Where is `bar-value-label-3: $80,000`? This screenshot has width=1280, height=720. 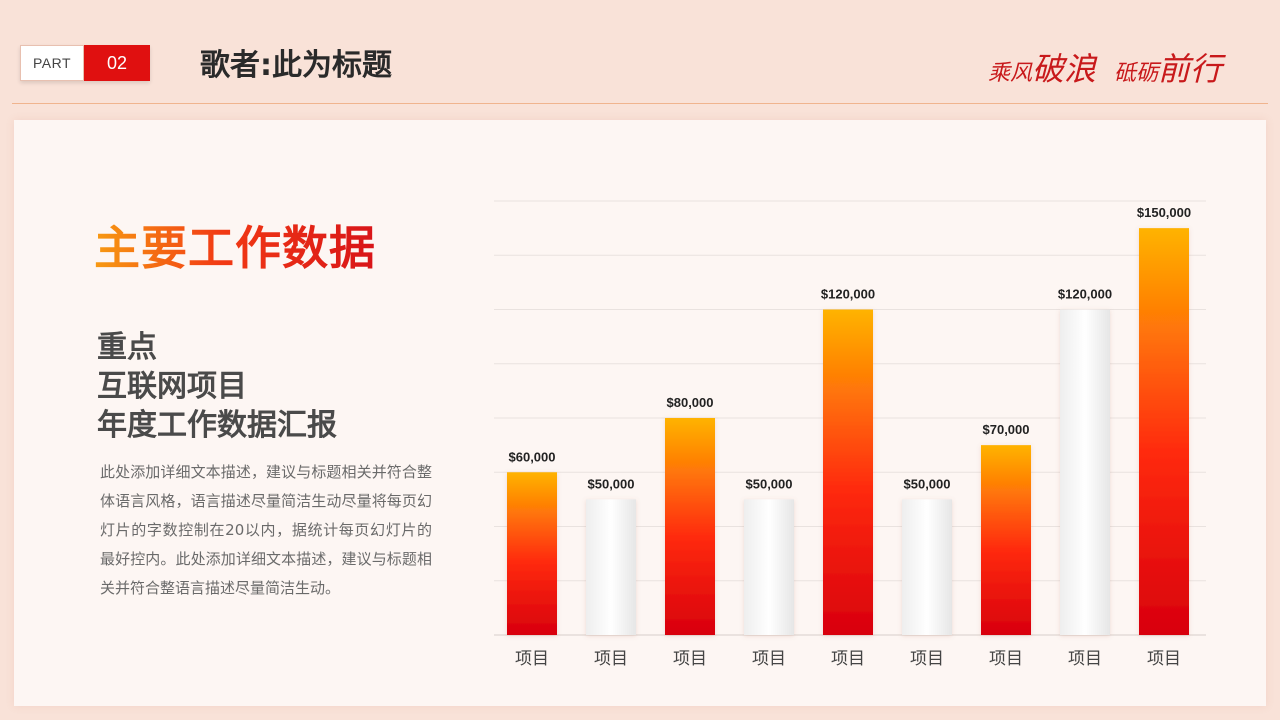 bar-value-label-3: $80,000 is located at coordinates (690, 402).